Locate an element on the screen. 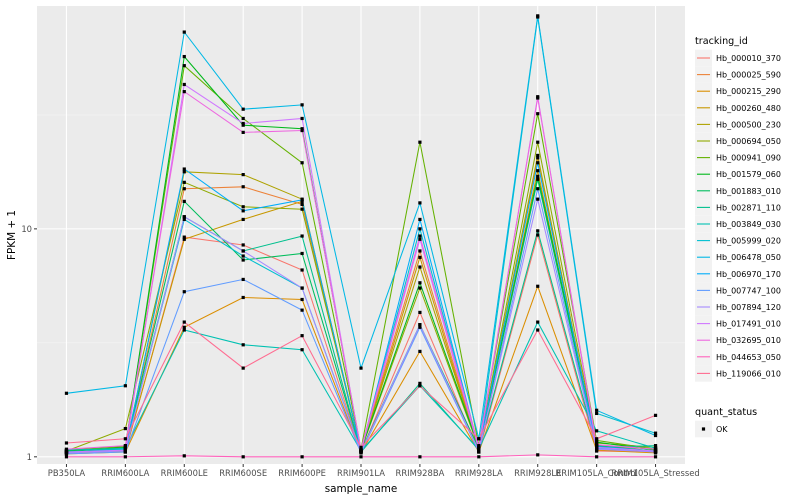 This screenshot has height=504, width=800. legend-entry-label: Hb_032695_010 is located at coordinates (748, 340).